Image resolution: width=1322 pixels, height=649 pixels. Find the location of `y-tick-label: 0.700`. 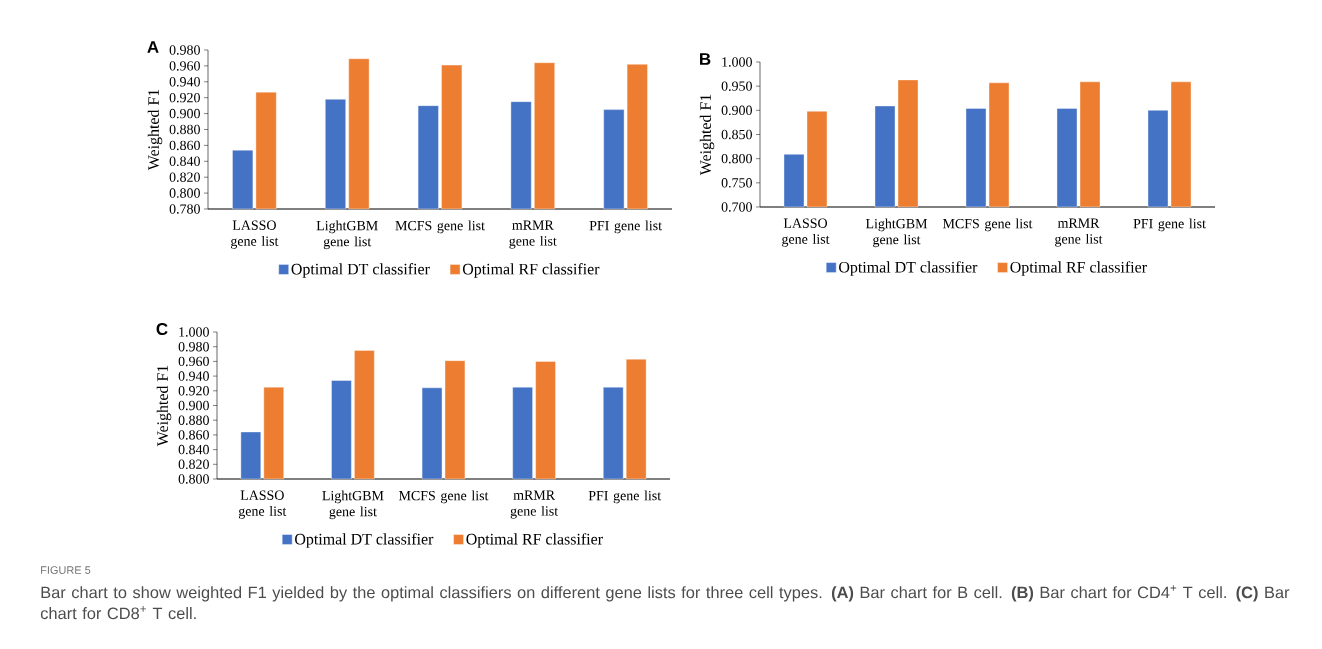

y-tick-label: 0.700 is located at coordinates (736, 207).